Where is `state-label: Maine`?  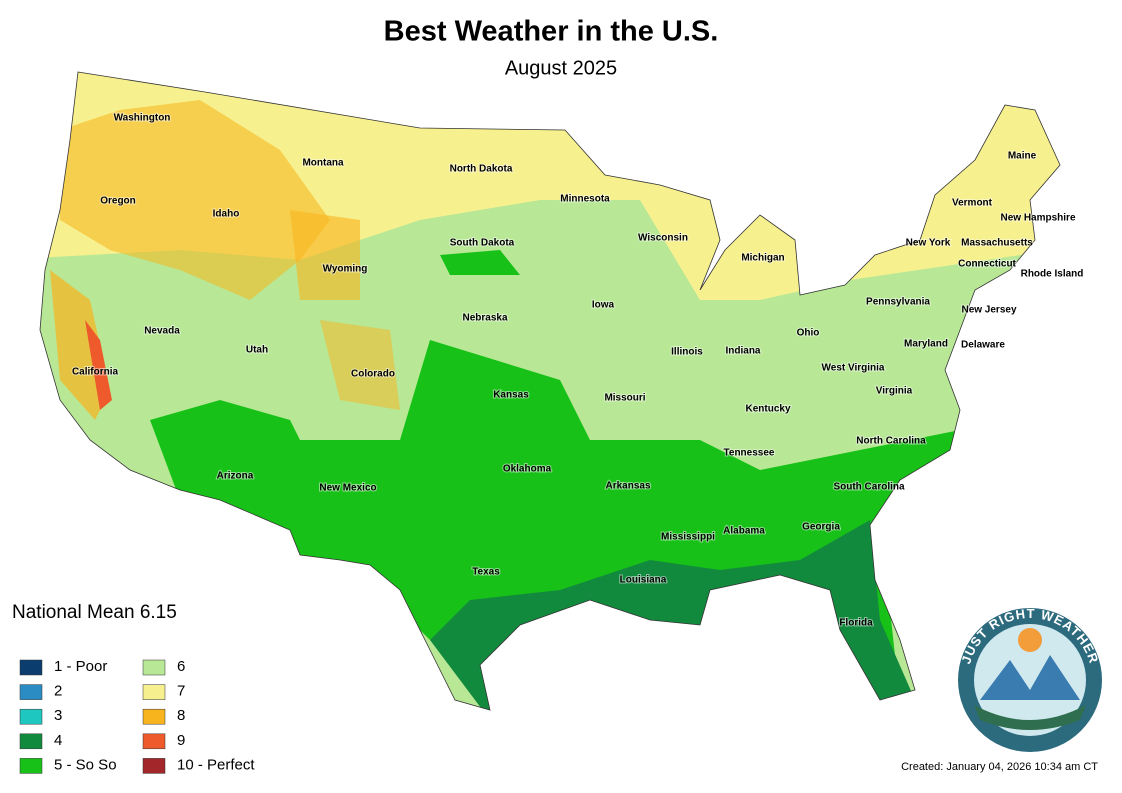
state-label: Maine is located at coordinates (1022, 156).